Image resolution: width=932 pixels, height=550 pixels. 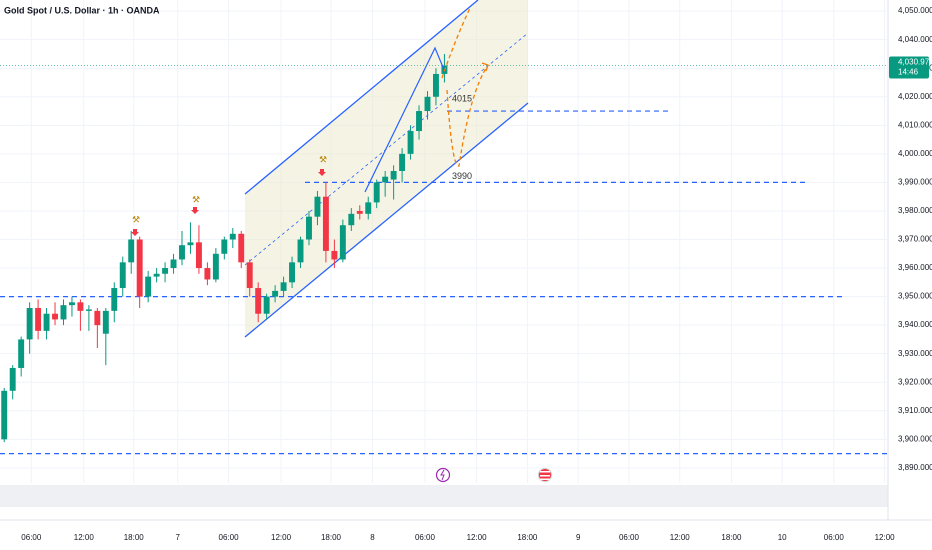 I want to click on y-tick-label: 3,940.000, so click(x=915, y=324).